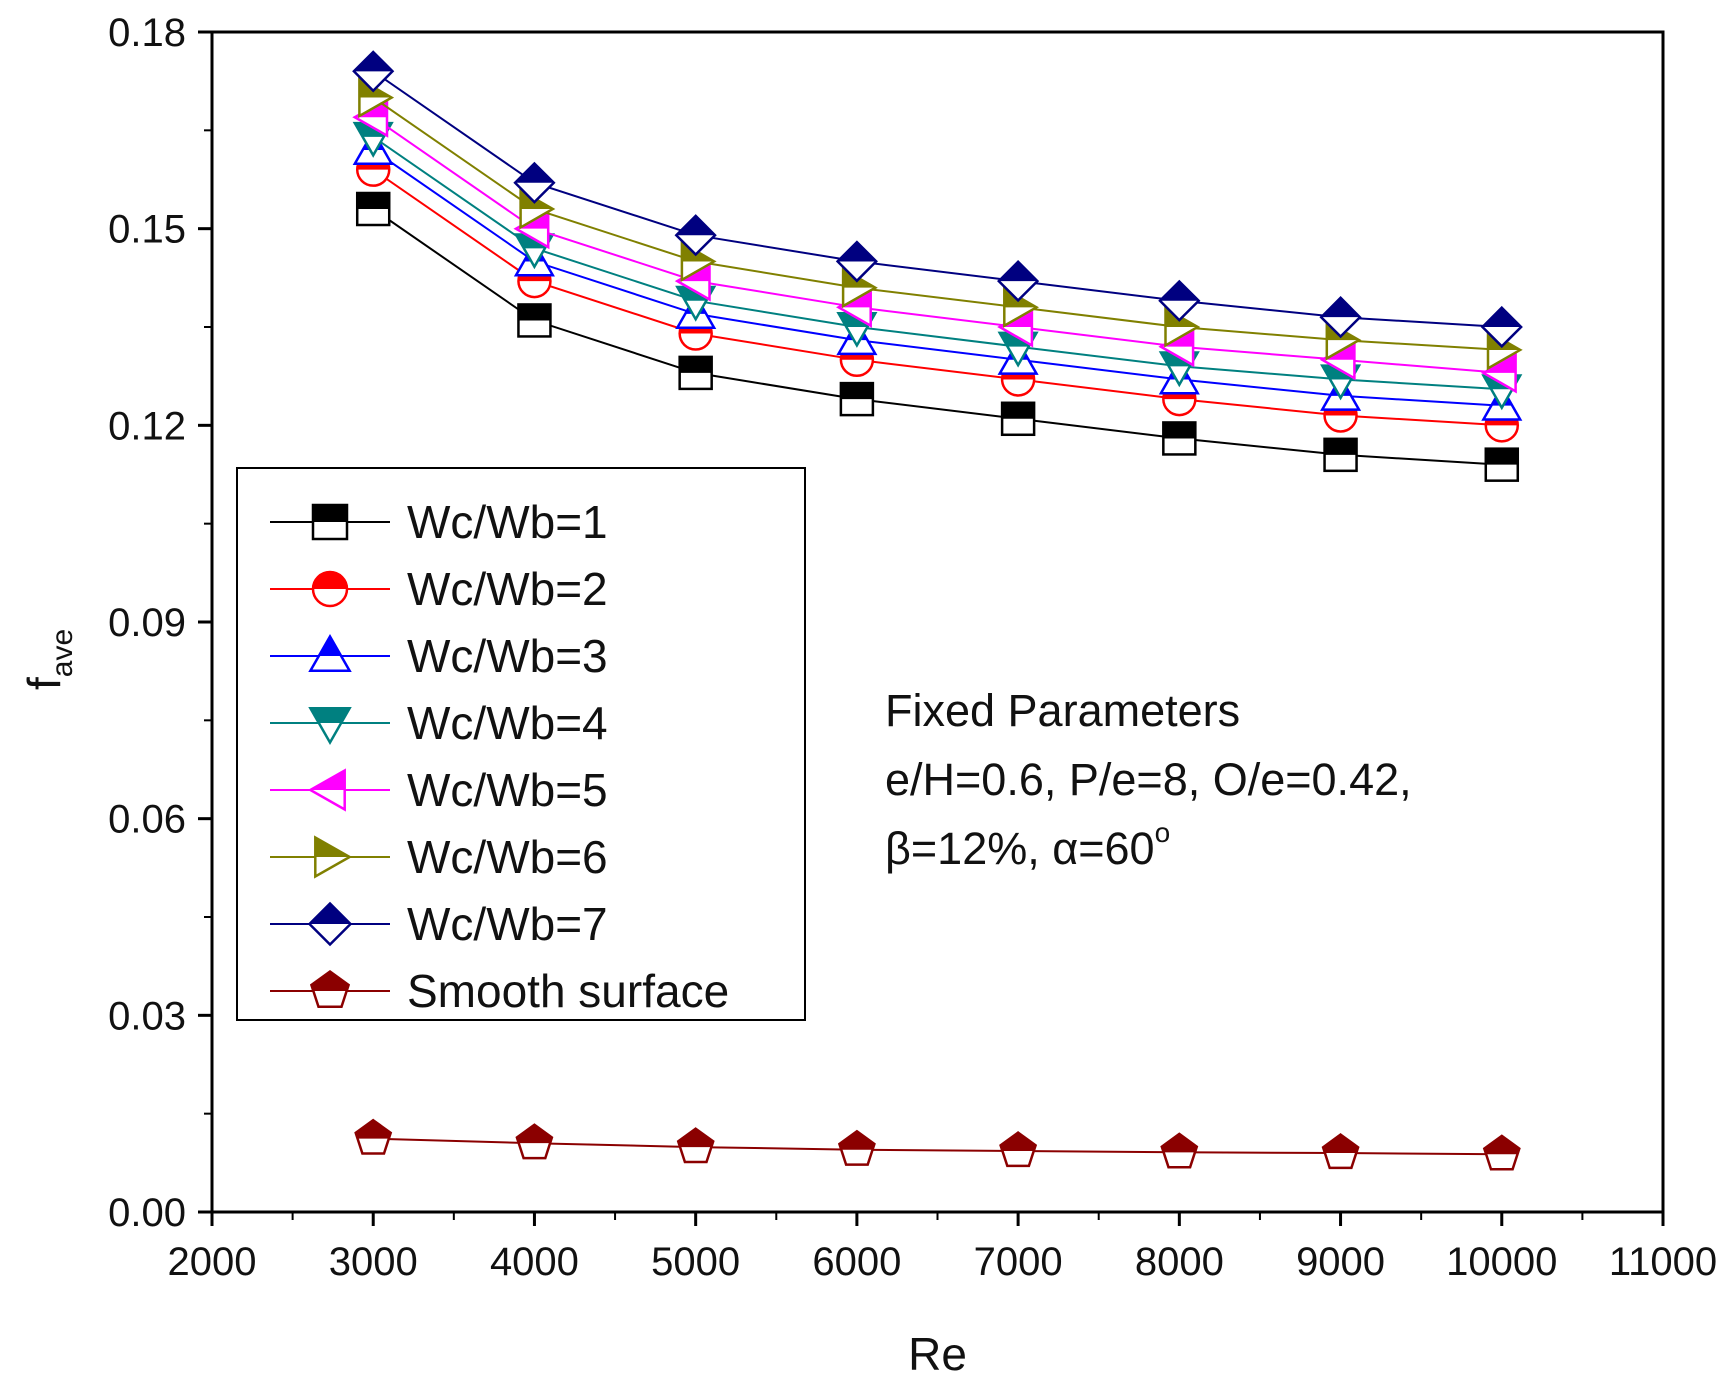 Image resolution: width=1730 pixels, height=1383 pixels. What do you see at coordinates (1062, 710) in the screenshot?
I see `annotation-title: Fixed Parameters` at bounding box center [1062, 710].